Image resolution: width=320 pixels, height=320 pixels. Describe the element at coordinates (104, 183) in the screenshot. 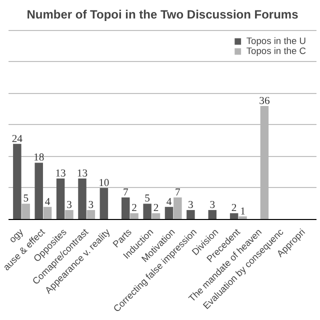

I see `data-label: 10` at that location.